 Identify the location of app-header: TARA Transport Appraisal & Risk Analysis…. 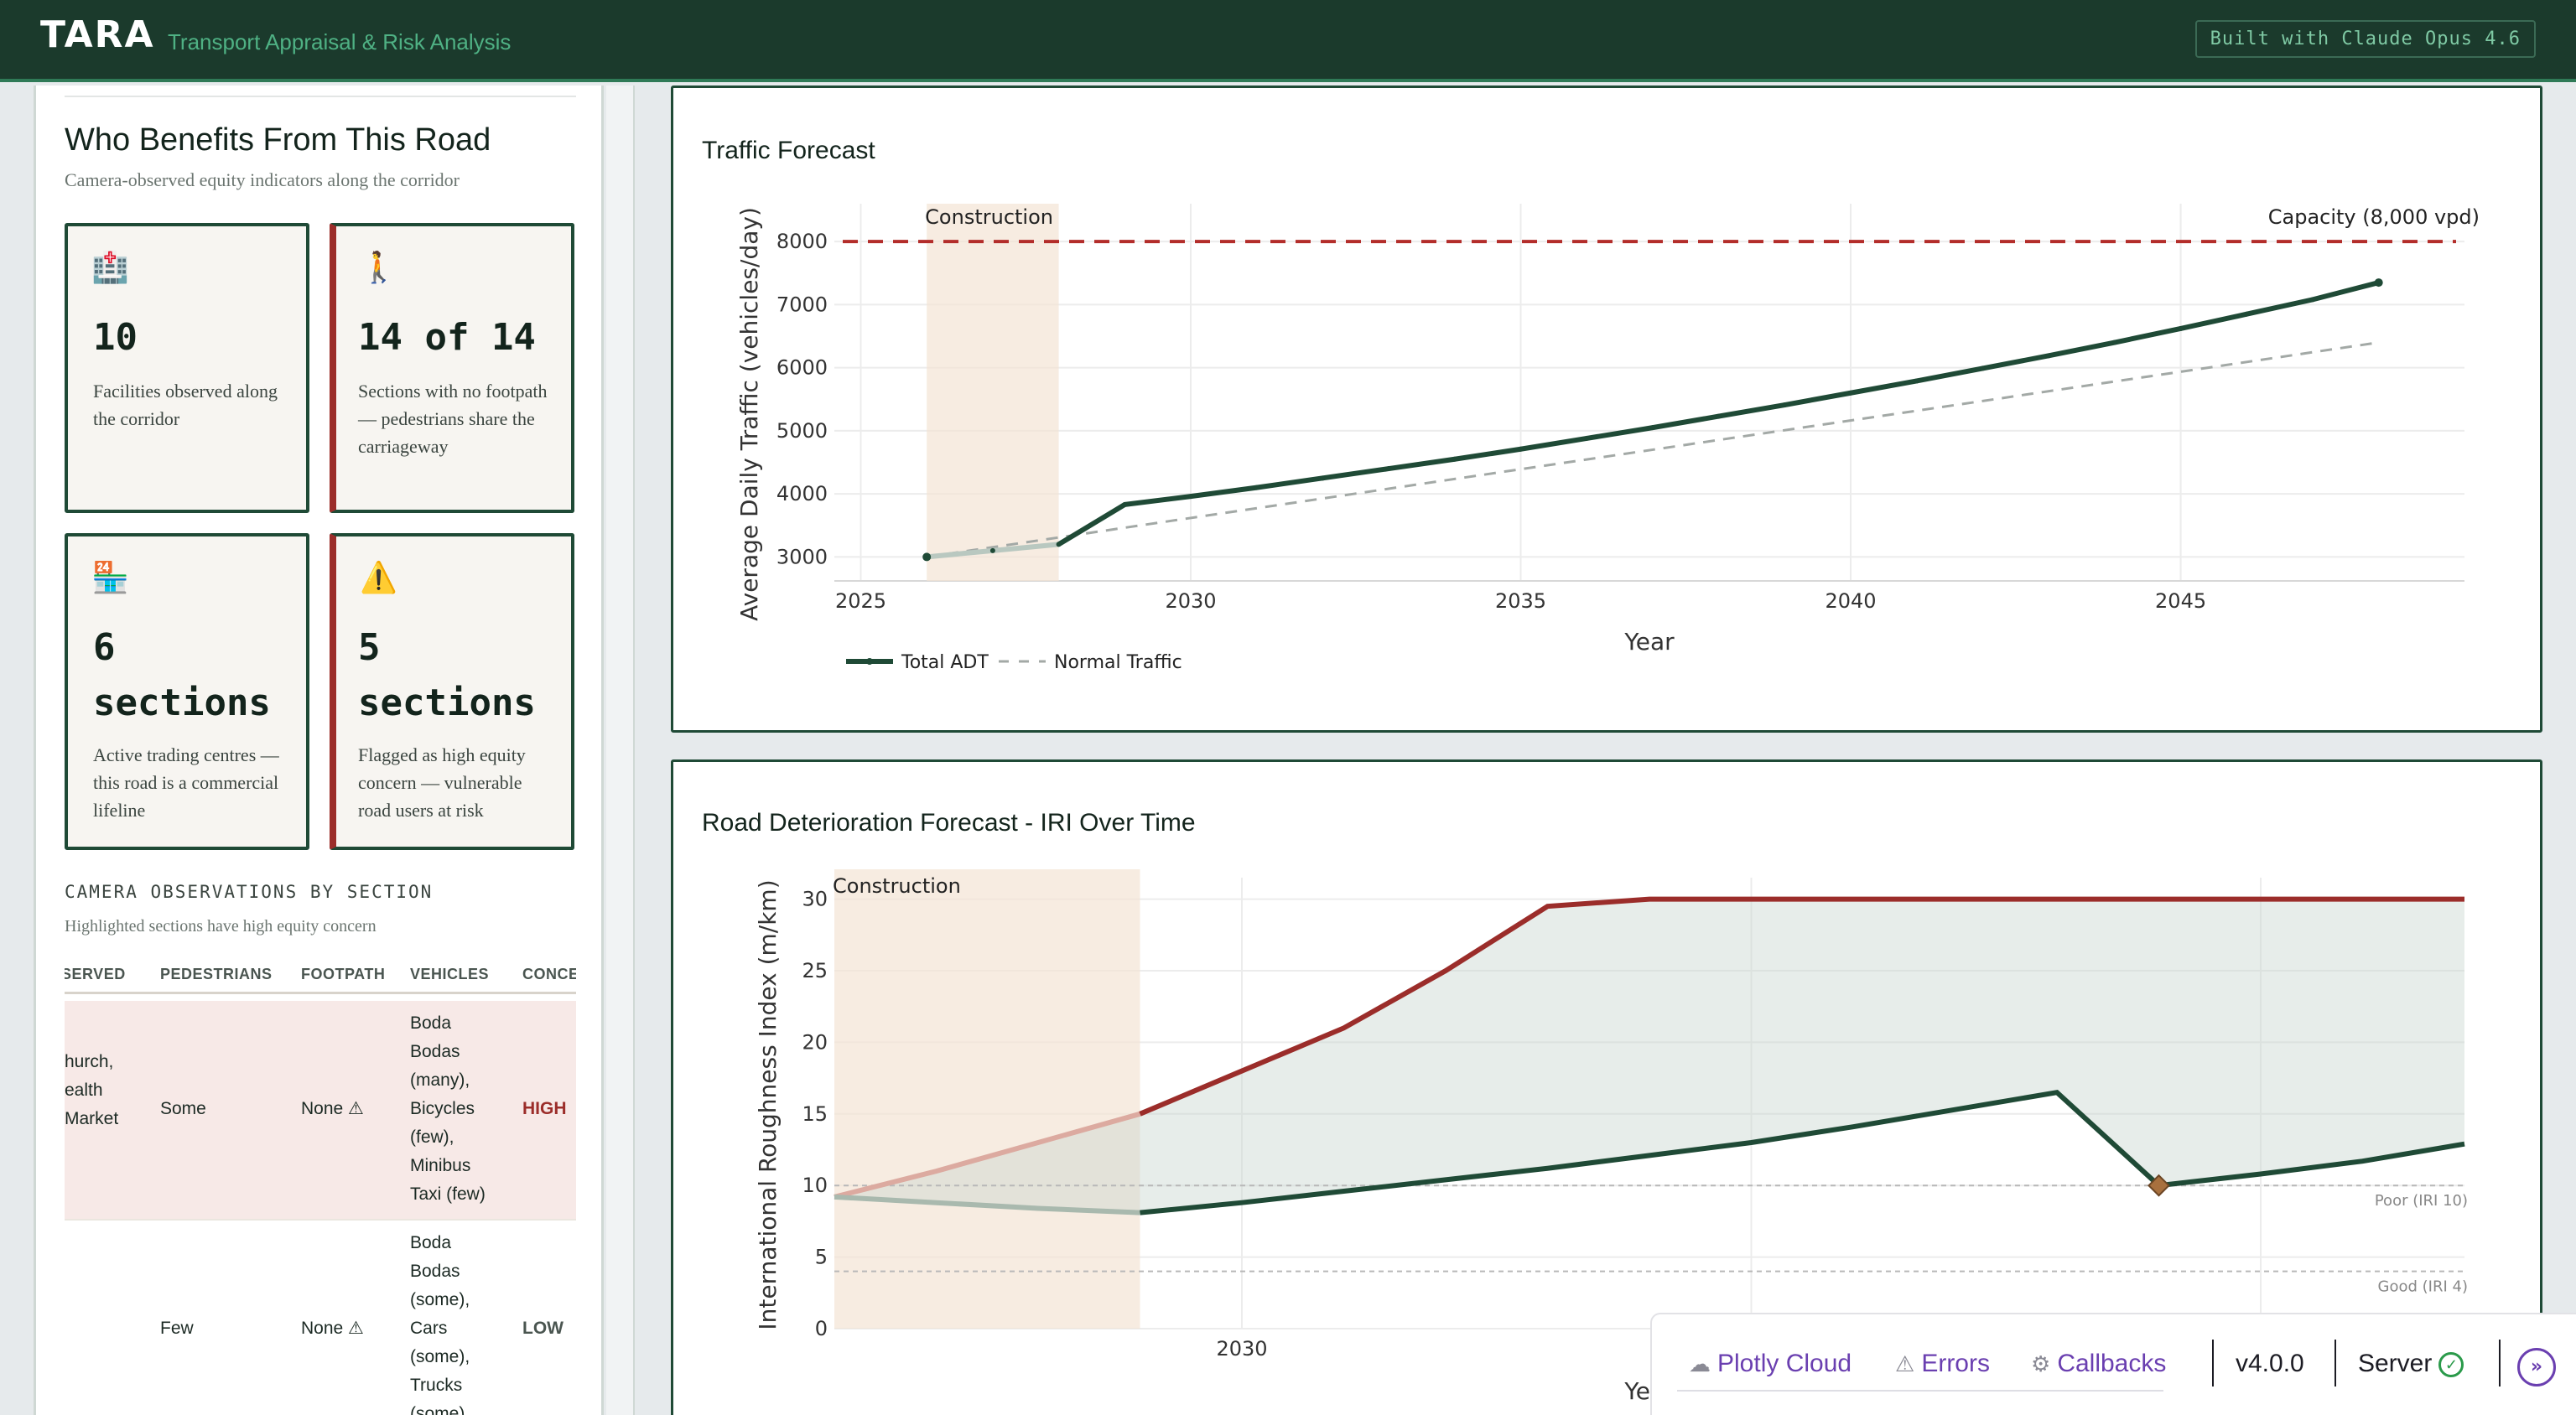
(1288, 41).